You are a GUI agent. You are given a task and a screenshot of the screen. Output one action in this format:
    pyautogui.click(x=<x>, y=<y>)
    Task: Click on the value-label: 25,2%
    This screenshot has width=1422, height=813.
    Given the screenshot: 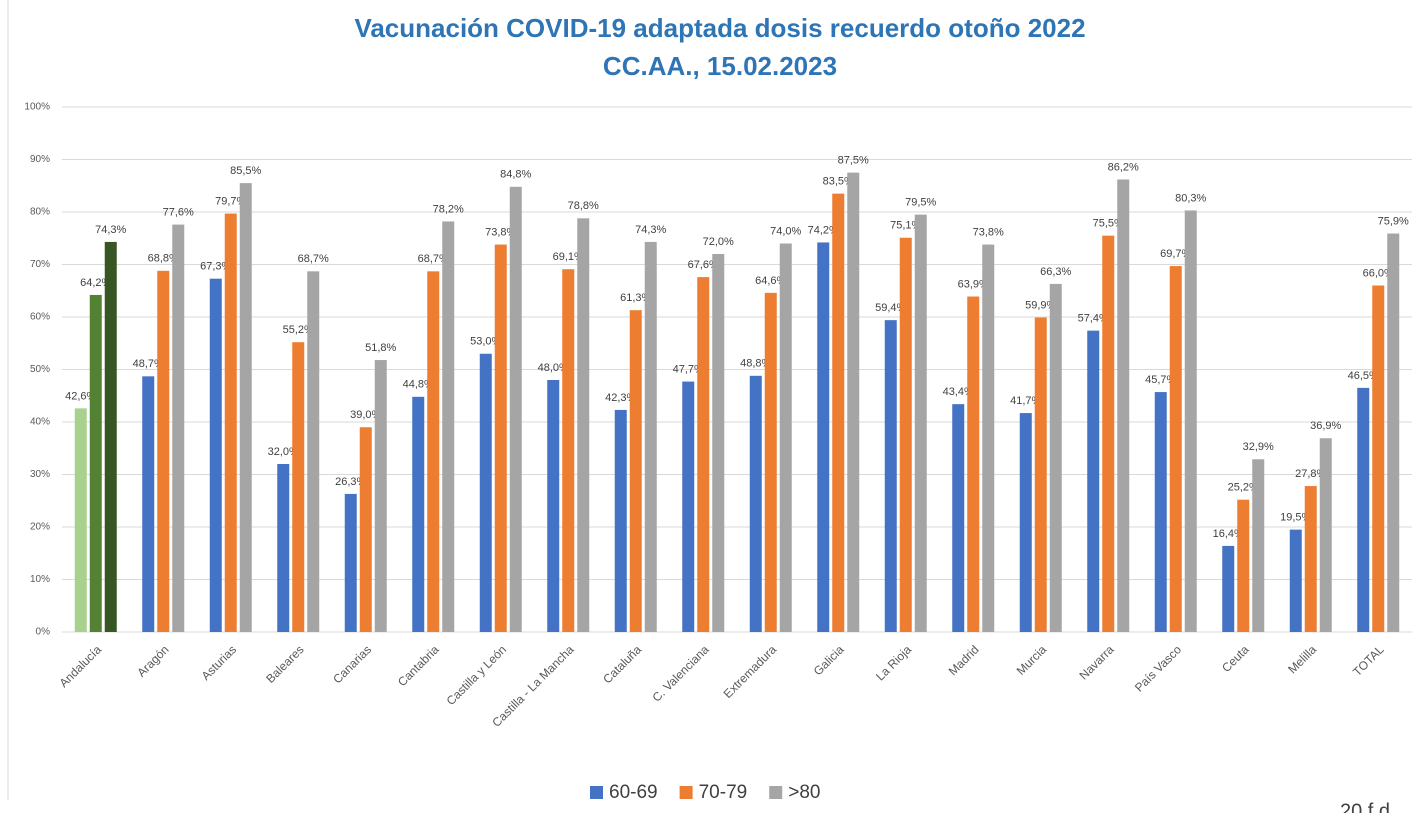 What is the action you would take?
    pyautogui.click(x=1243, y=488)
    